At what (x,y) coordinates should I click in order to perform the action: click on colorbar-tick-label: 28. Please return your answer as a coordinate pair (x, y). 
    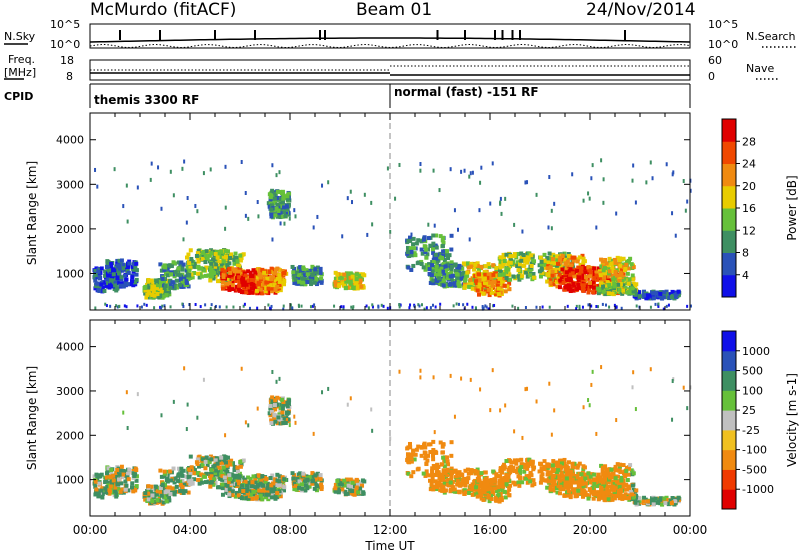
    Looking at the image, I should click on (749, 141).